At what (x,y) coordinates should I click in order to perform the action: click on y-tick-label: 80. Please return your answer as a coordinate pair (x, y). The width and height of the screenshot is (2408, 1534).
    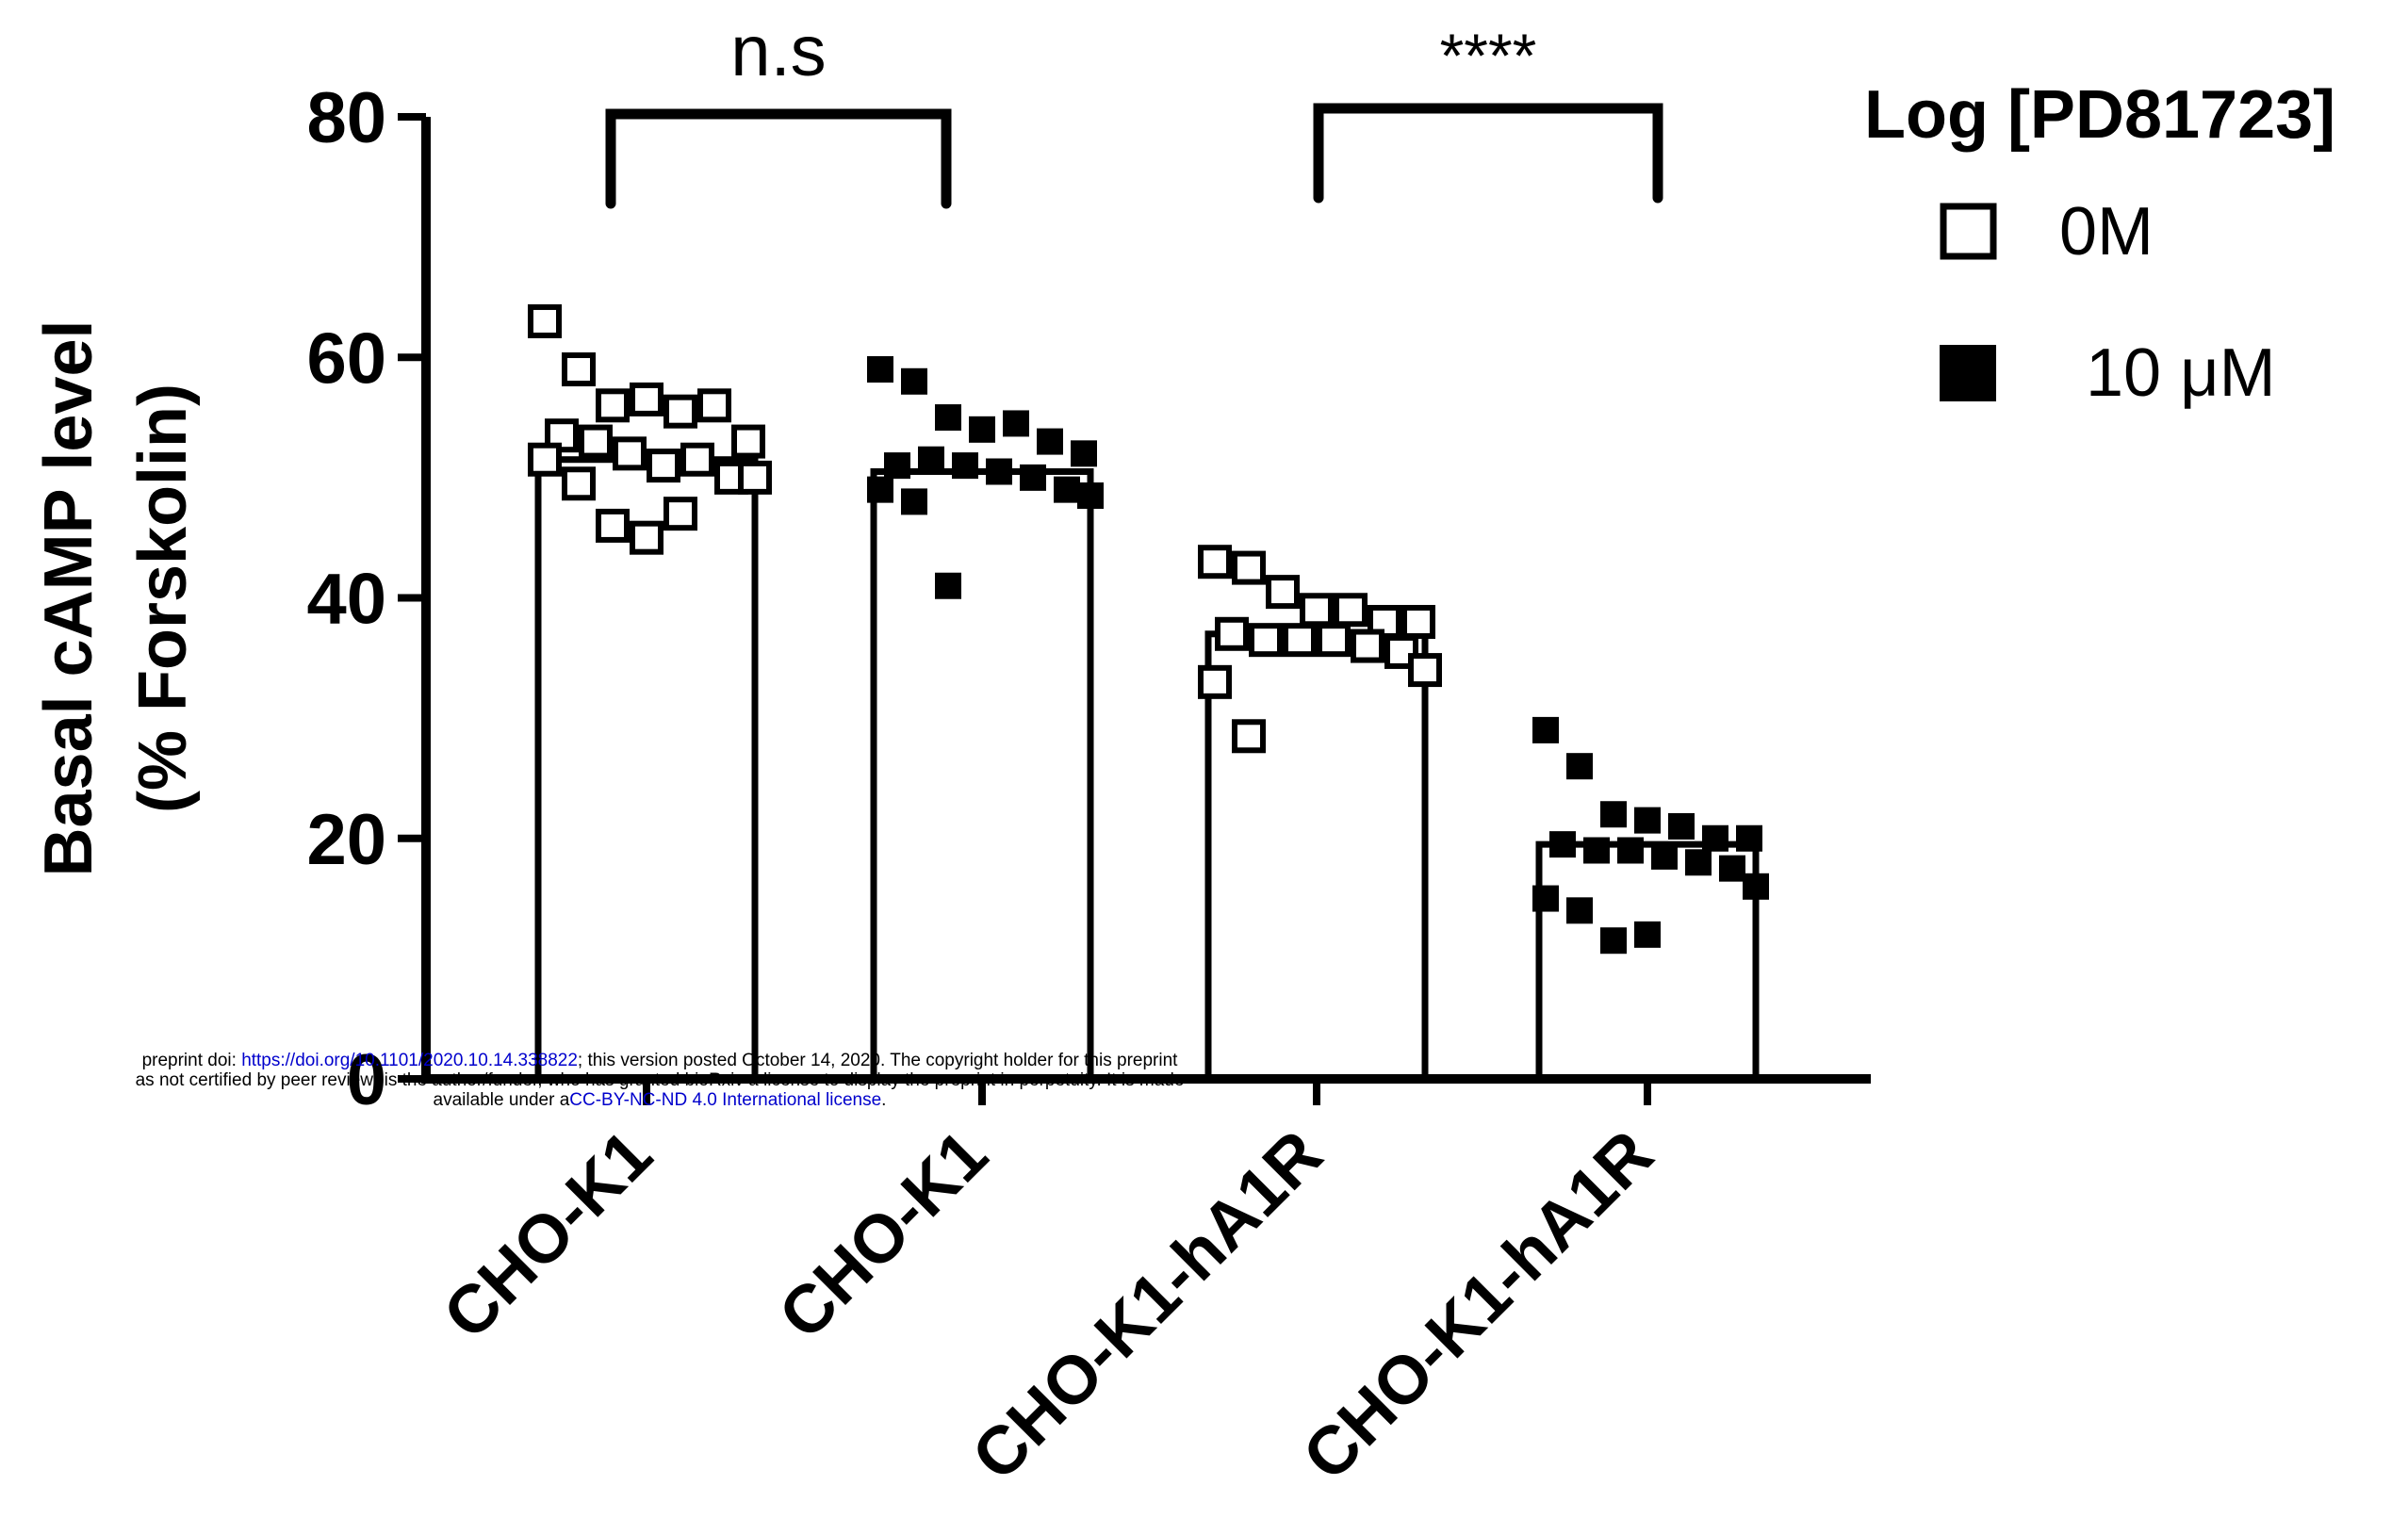
    Looking at the image, I should click on (346, 118).